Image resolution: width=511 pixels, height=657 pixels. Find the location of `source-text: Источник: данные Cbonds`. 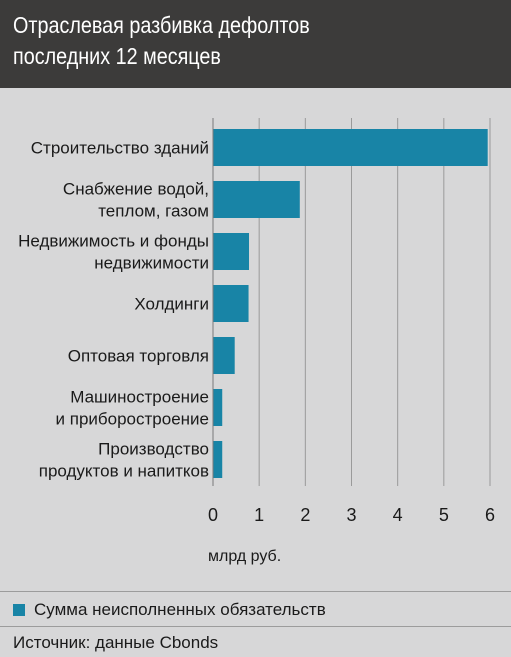

source-text: Источник: данные Cbonds is located at coordinates (116, 642).